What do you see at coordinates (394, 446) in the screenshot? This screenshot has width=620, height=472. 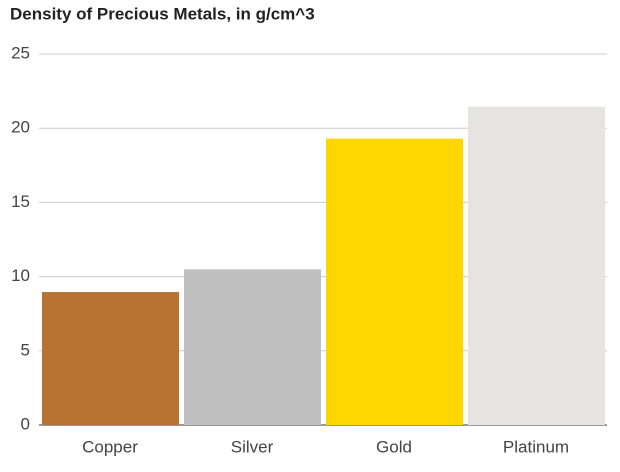 I see `x-tick-label: Gold` at bounding box center [394, 446].